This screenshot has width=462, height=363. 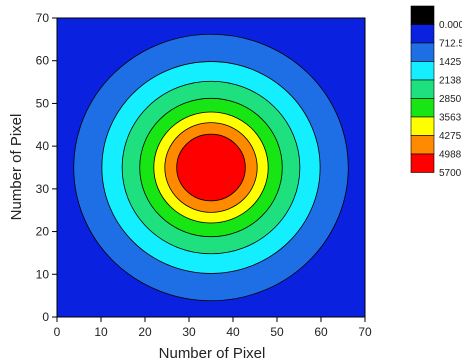 I want to click on legend-label: 4275, so click(x=450, y=136).